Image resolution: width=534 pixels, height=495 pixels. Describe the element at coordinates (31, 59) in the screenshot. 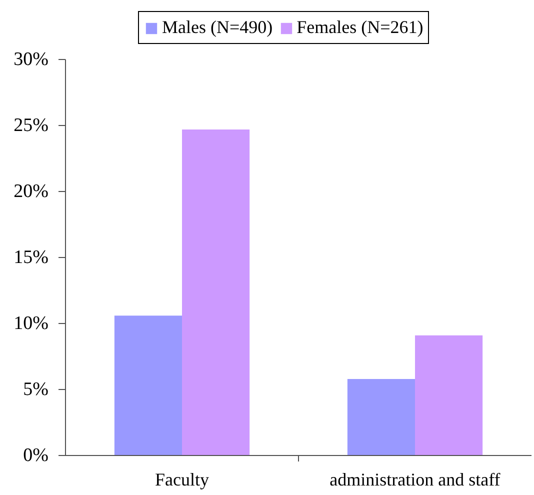

I see `y-tick-label: 30%` at that location.